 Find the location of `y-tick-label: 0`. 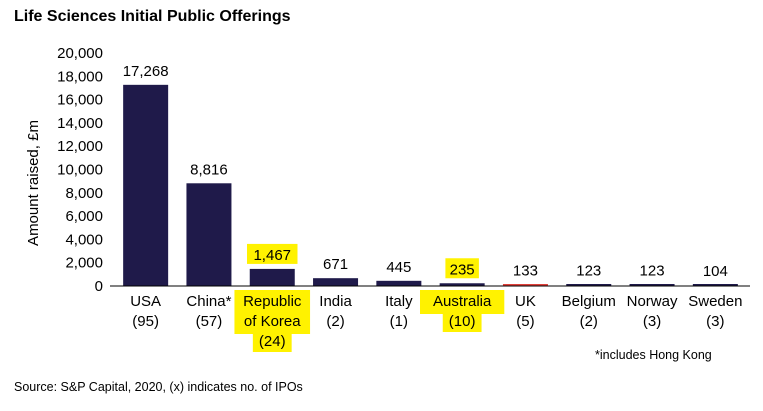

y-tick-label: 0 is located at coordinates (99, 286).